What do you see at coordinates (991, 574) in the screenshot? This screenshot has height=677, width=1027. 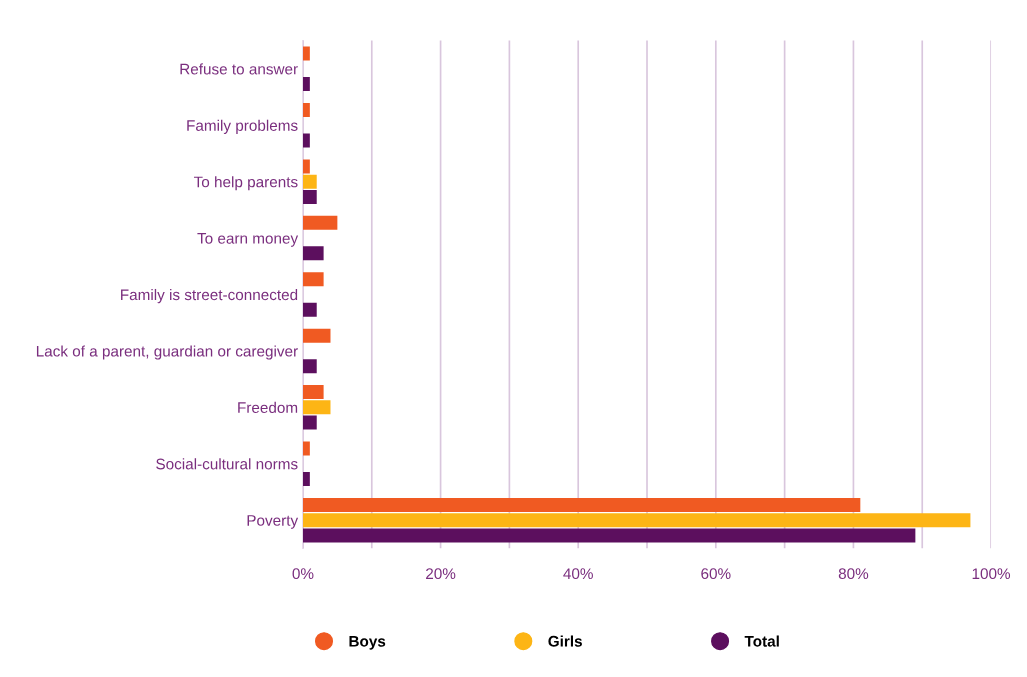 I see `x-tick-label: 100%` at bounding box center [991, 574].